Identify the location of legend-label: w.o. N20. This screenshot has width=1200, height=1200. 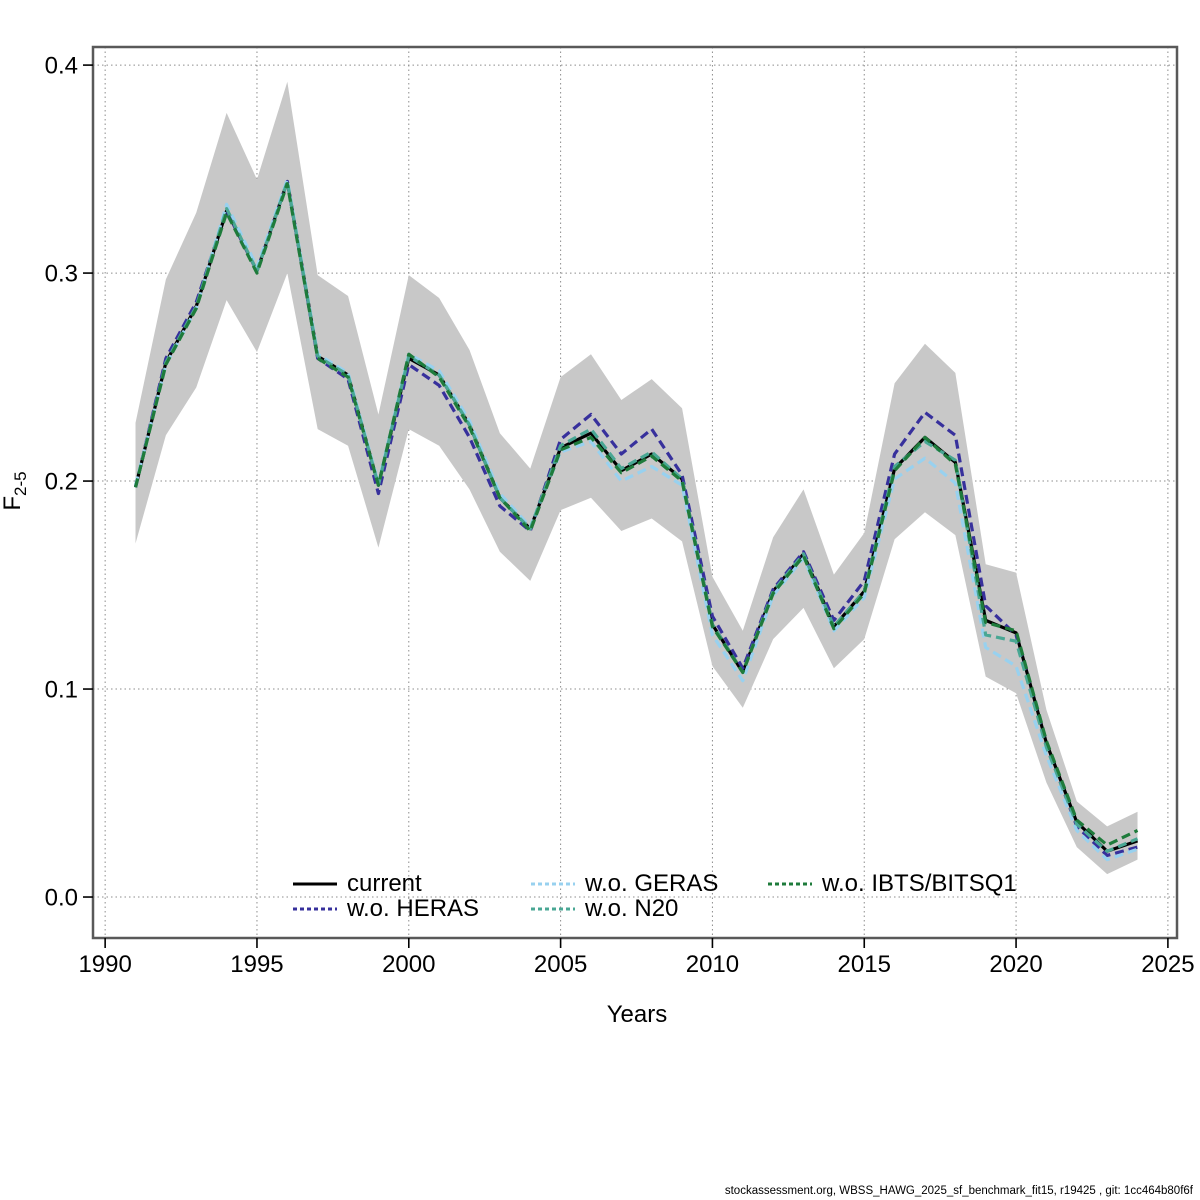
(632, 908).